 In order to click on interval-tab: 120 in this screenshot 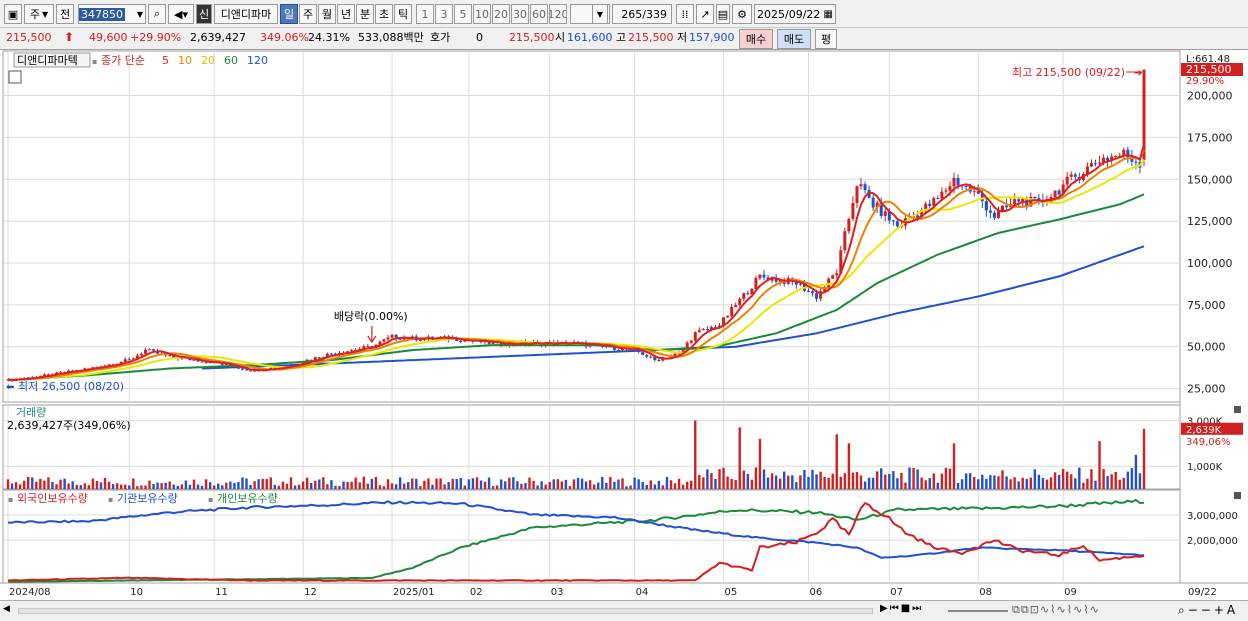, I will do `click(558, 14)`.